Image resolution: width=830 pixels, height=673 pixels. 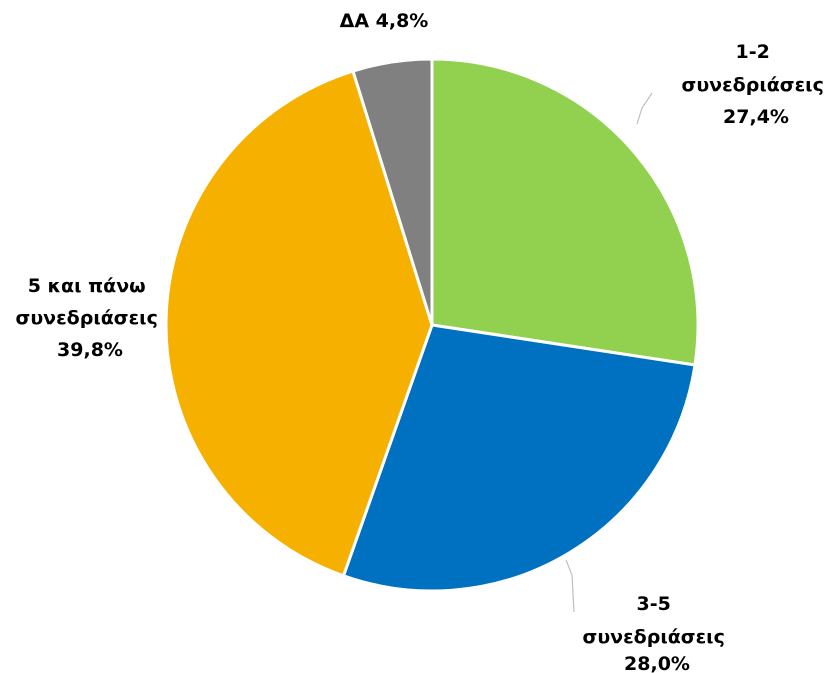 What do you see at coordinates (87, 286) in the screenshot?
I see `slice-label-5-plus-line-1: 5 και πάνω` at bounding box center [87, 286].